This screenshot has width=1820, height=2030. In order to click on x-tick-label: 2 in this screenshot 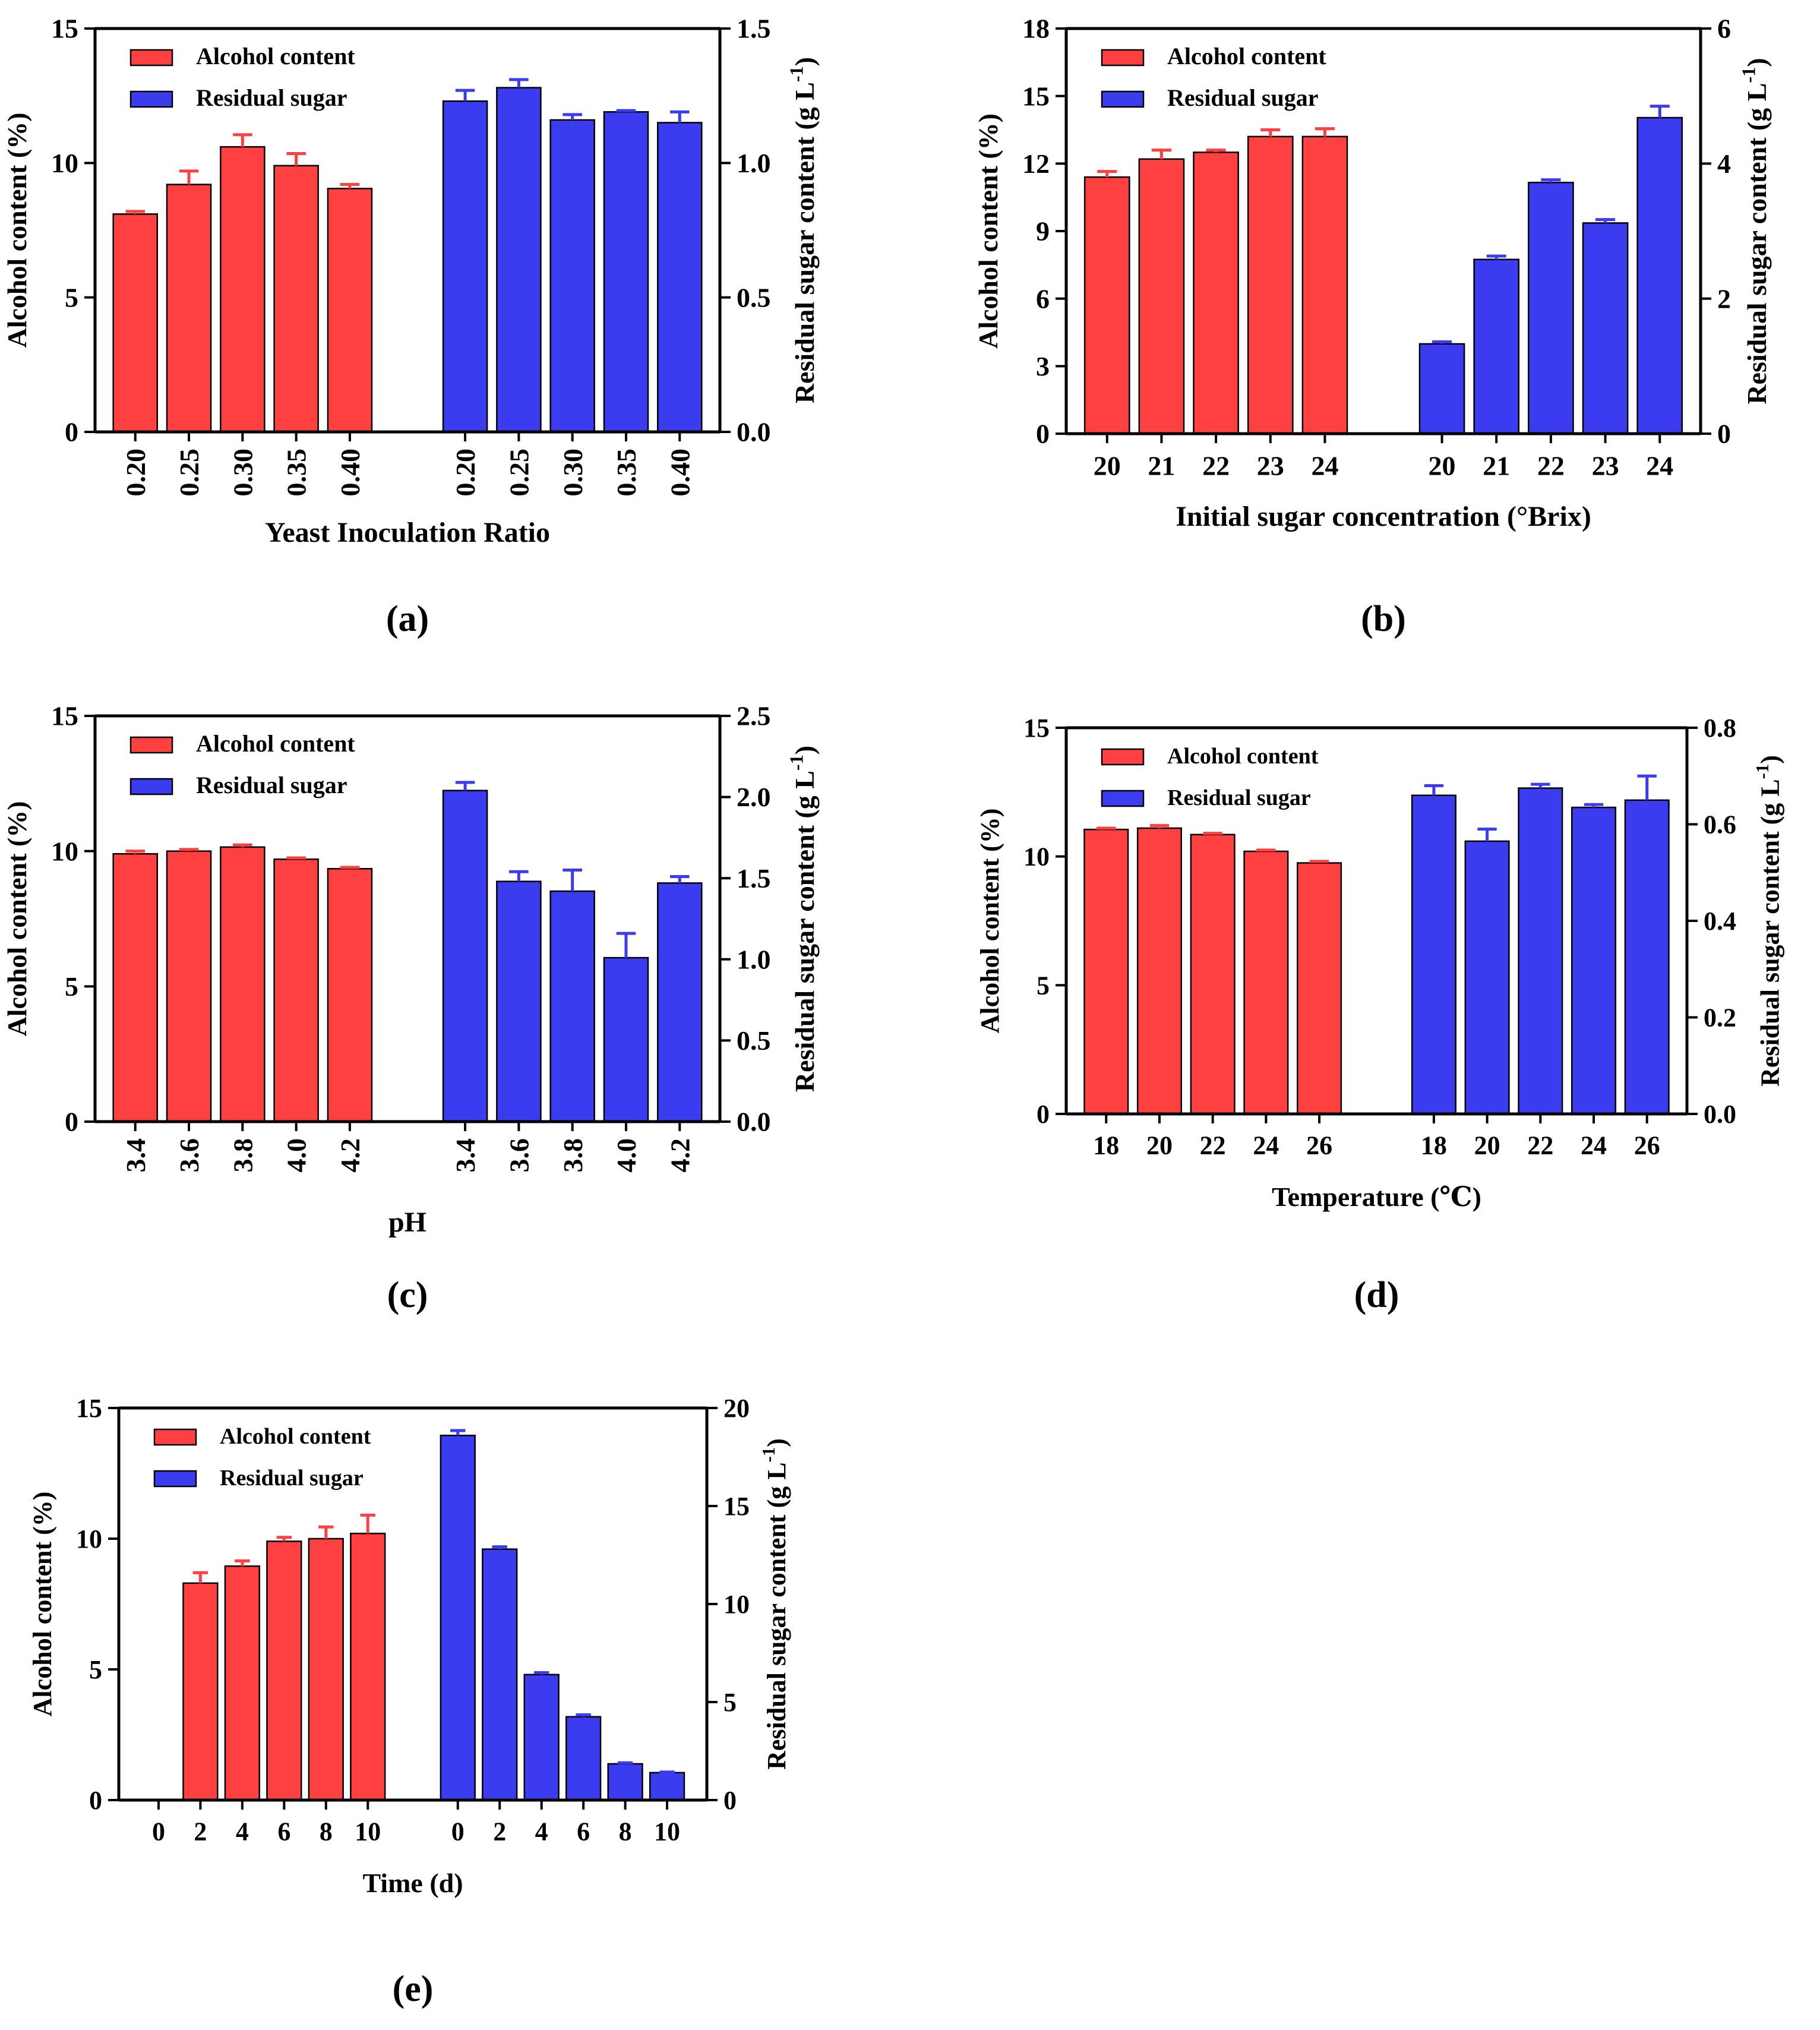, I will do `click(499, 1831)`.